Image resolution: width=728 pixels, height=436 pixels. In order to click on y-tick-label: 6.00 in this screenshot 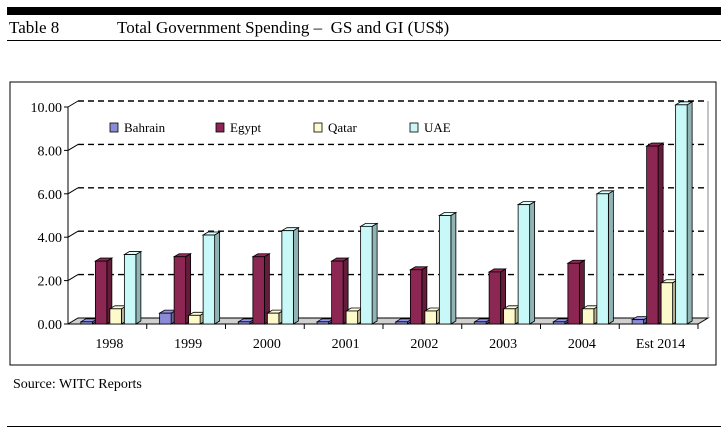, I will do `click(50, 195)`.